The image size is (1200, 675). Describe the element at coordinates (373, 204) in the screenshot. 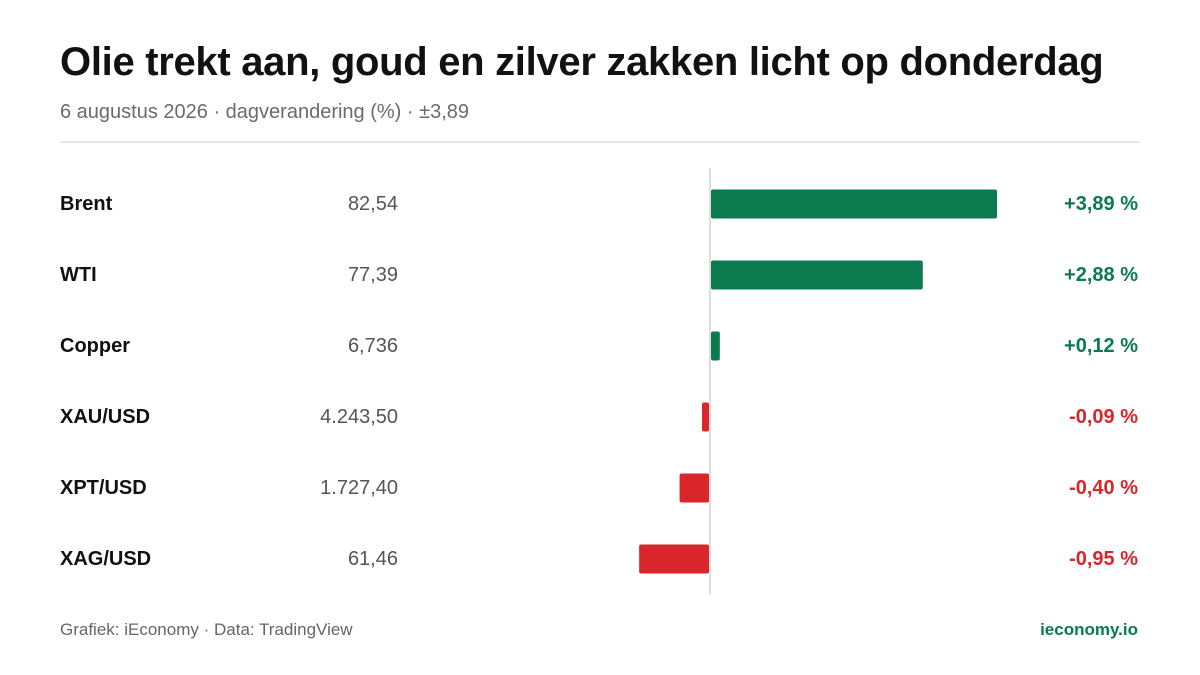

I see `price-value: 82,54` at that location.